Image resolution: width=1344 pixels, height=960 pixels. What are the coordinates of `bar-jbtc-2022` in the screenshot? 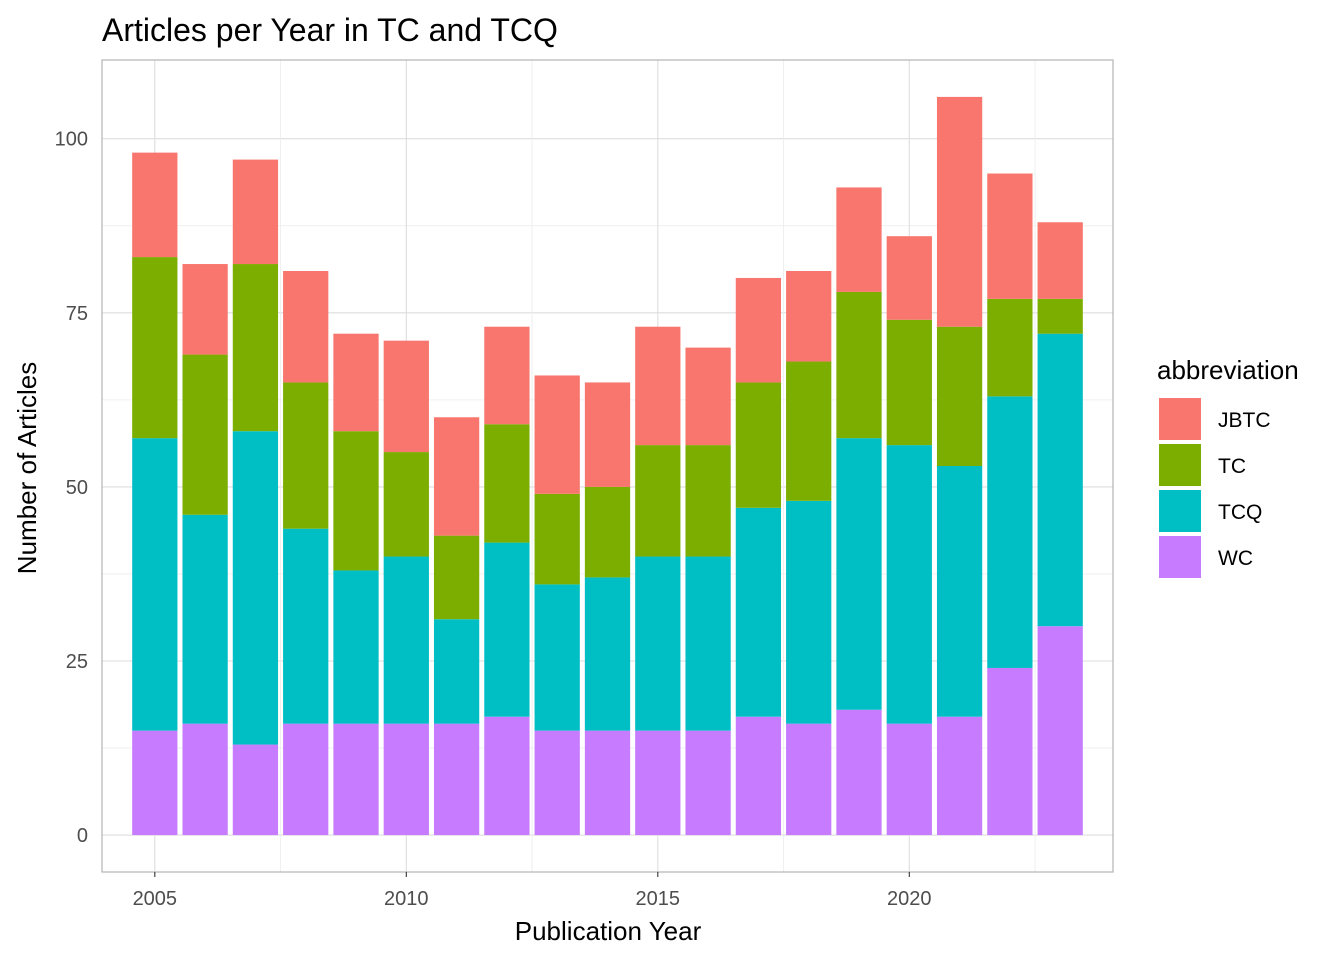 It's located at (1010, 236).